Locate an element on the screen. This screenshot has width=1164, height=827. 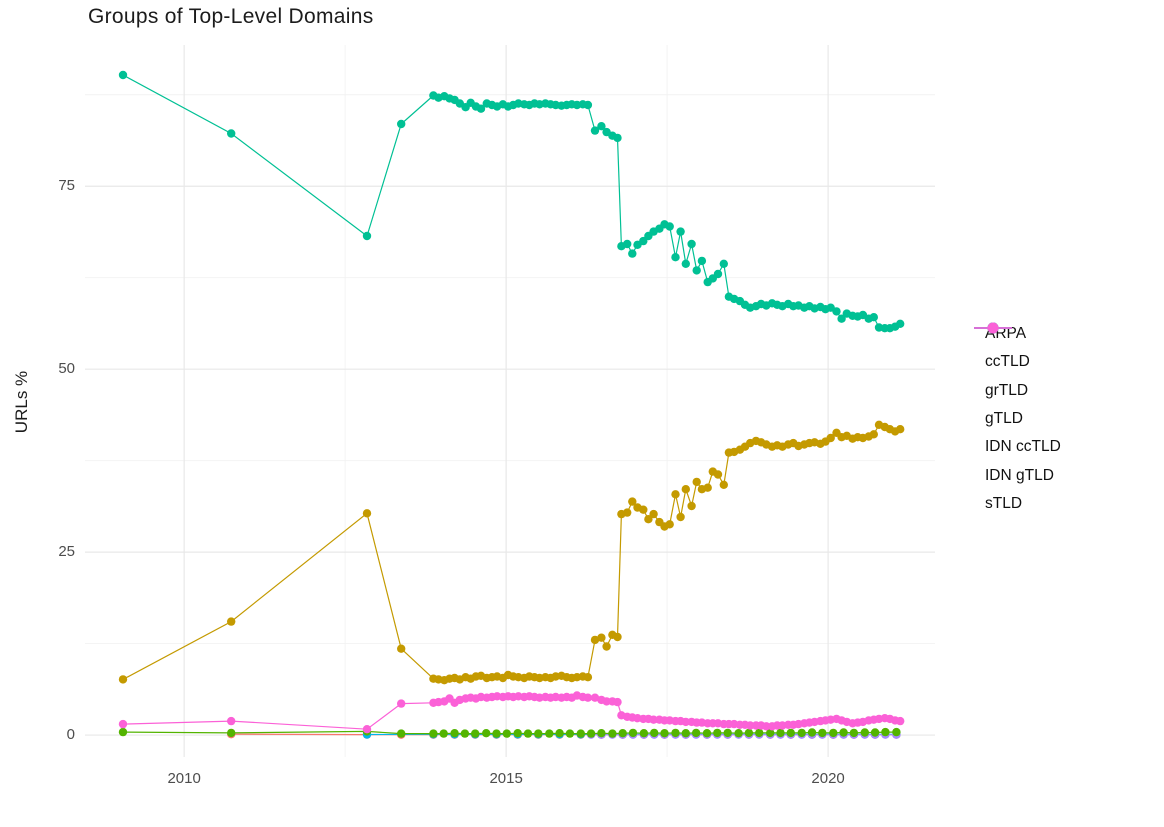
legend-key-icon is located at coordinates (993, 328).